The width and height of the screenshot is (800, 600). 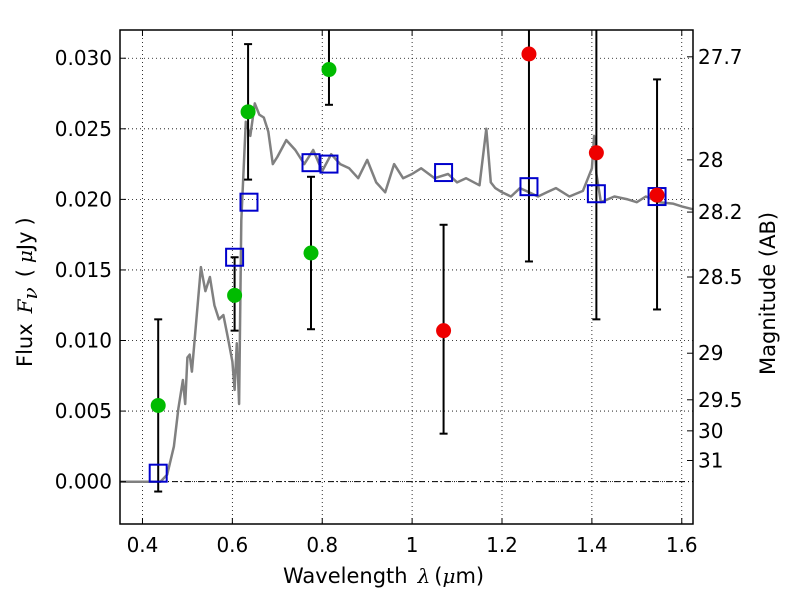 What do you see at coordinates (83, 341) in the screenshot?
I see `y-tick-label: 0.010` at bounding box center [83, 341].